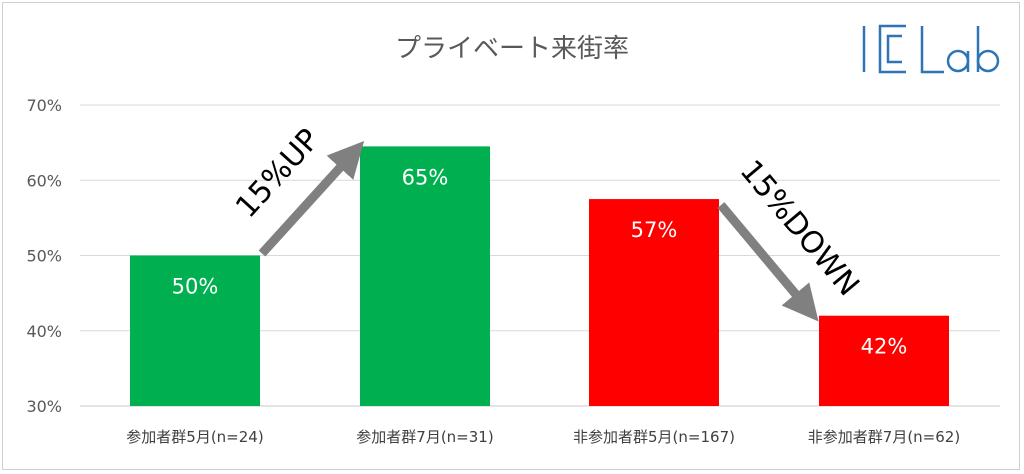 This screenshot has height=474, width=1024. I want to click on y-tick-label: 70%, so click(44, 105).